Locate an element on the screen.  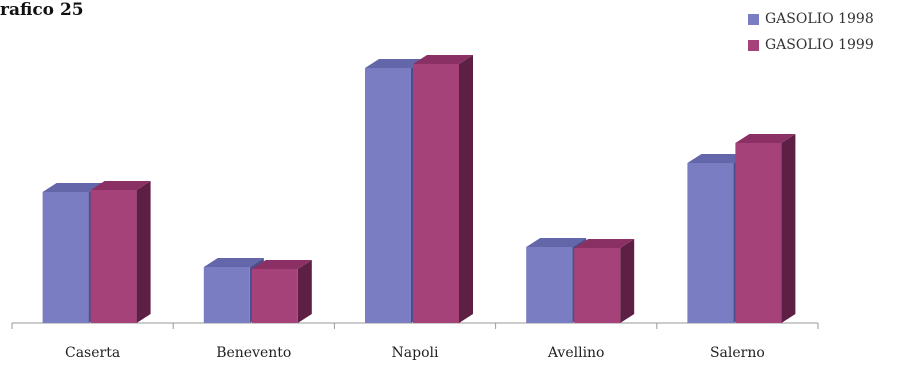
bar-salerno-series-2-side is located at coordinates (788, 228).